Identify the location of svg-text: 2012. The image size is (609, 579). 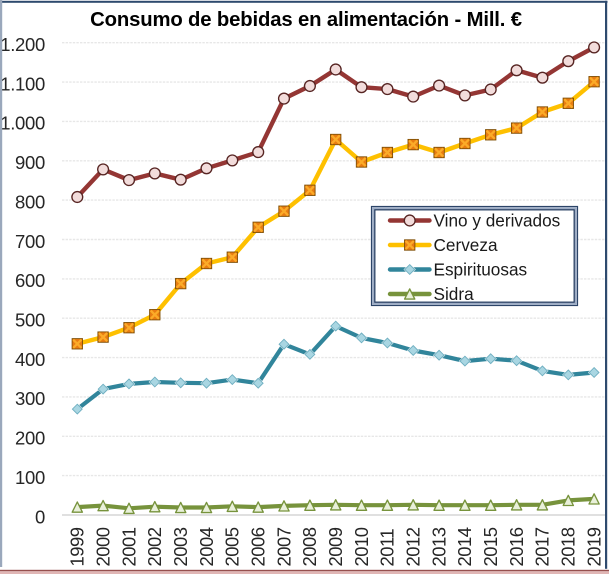
(413, 546).